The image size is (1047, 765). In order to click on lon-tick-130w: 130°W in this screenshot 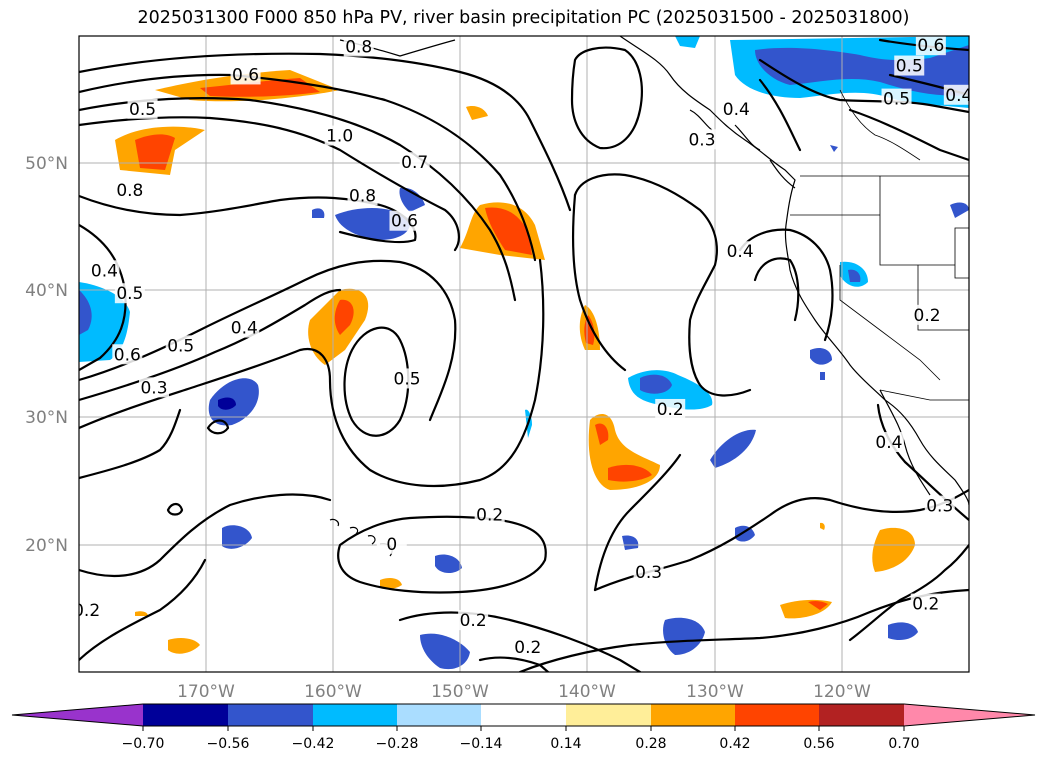, I will do `click(715, 692)`.